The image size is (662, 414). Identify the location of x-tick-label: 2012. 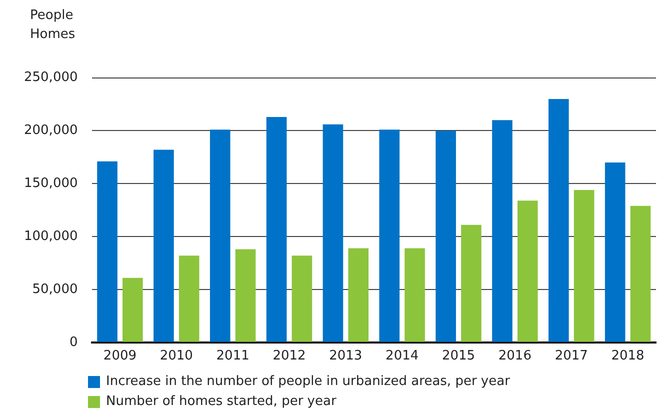
(289, 356).